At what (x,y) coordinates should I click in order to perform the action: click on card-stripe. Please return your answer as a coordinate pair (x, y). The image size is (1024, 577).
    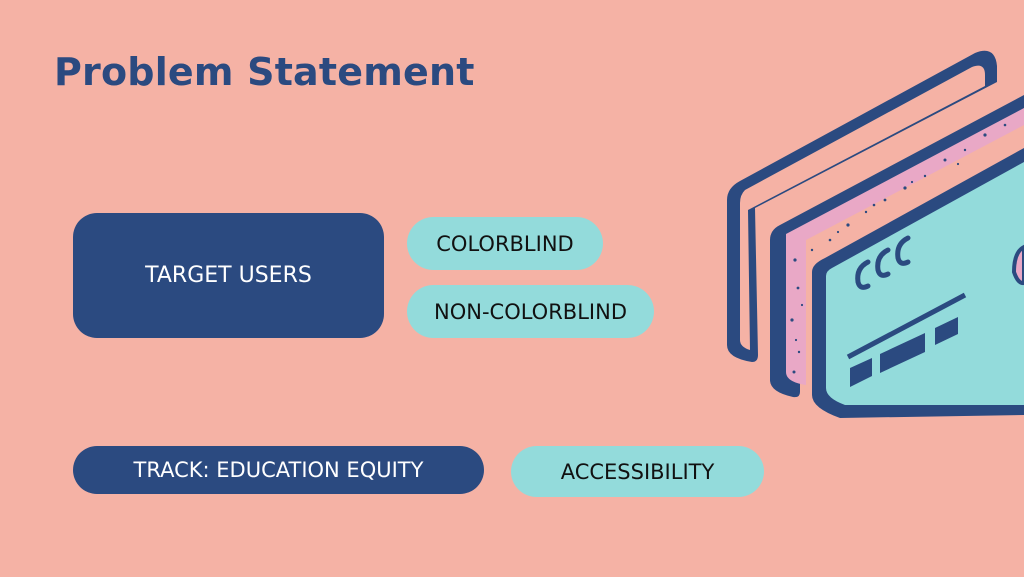
    Looking at the image, I should click on (906, 326).